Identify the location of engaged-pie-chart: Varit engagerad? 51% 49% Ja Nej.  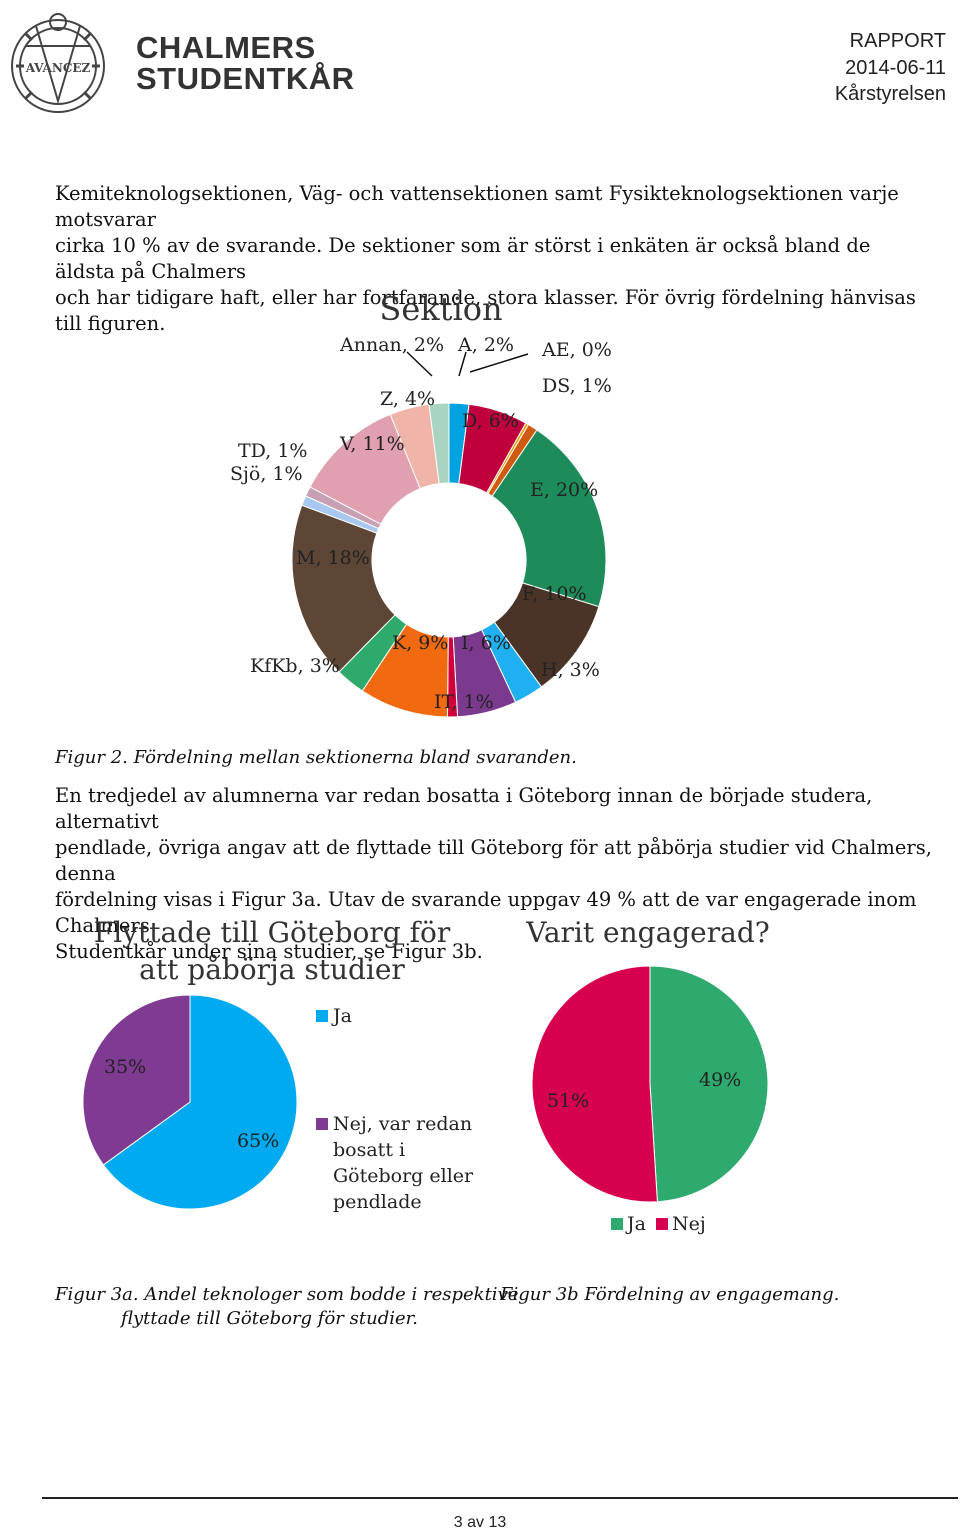
(647, 1075).